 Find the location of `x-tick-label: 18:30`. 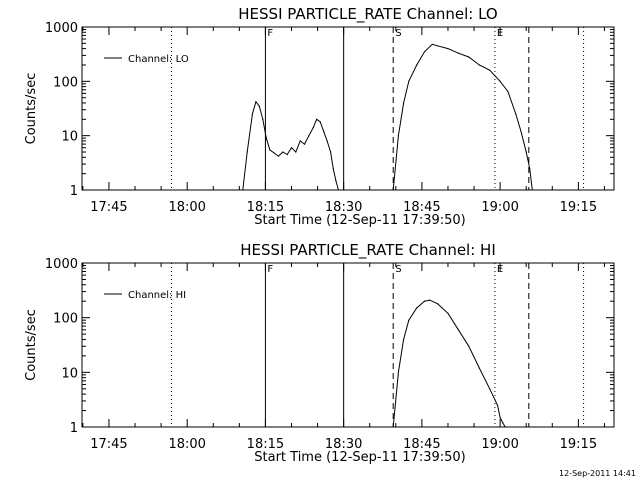

x-tick-label: 18:30 is located at coordinates (343, 444).